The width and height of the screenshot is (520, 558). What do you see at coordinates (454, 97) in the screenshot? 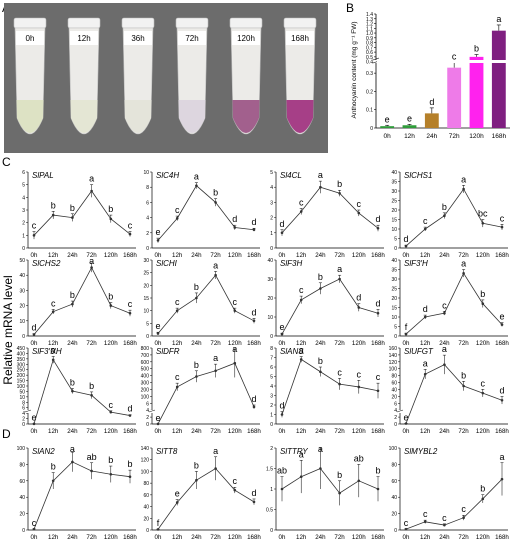
I see `b-bar-72h` at bounding box center [454, 97].